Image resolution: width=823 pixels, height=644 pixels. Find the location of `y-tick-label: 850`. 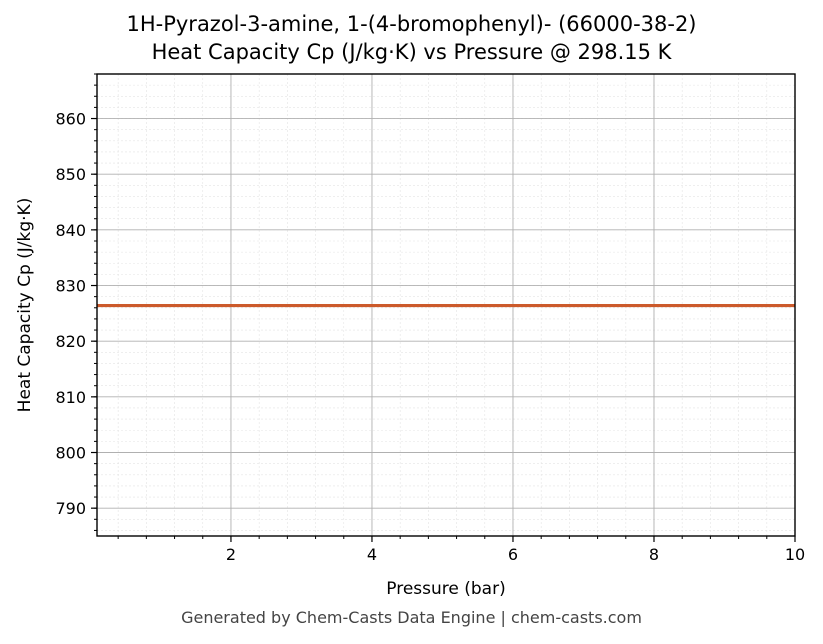

y-tick-label: 850 is located at coordinates (70, 174).